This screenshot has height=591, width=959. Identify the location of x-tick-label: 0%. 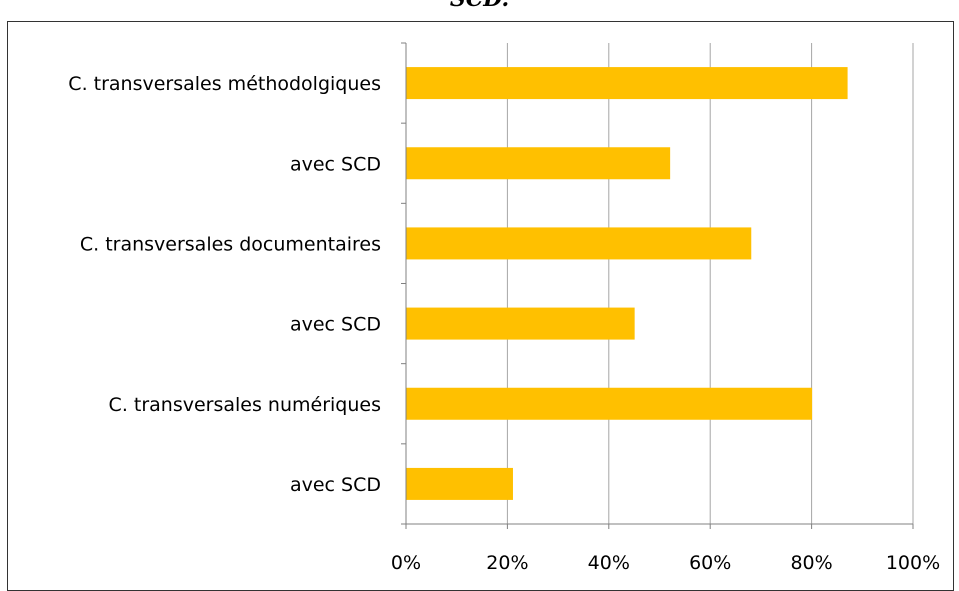
(406, 563).